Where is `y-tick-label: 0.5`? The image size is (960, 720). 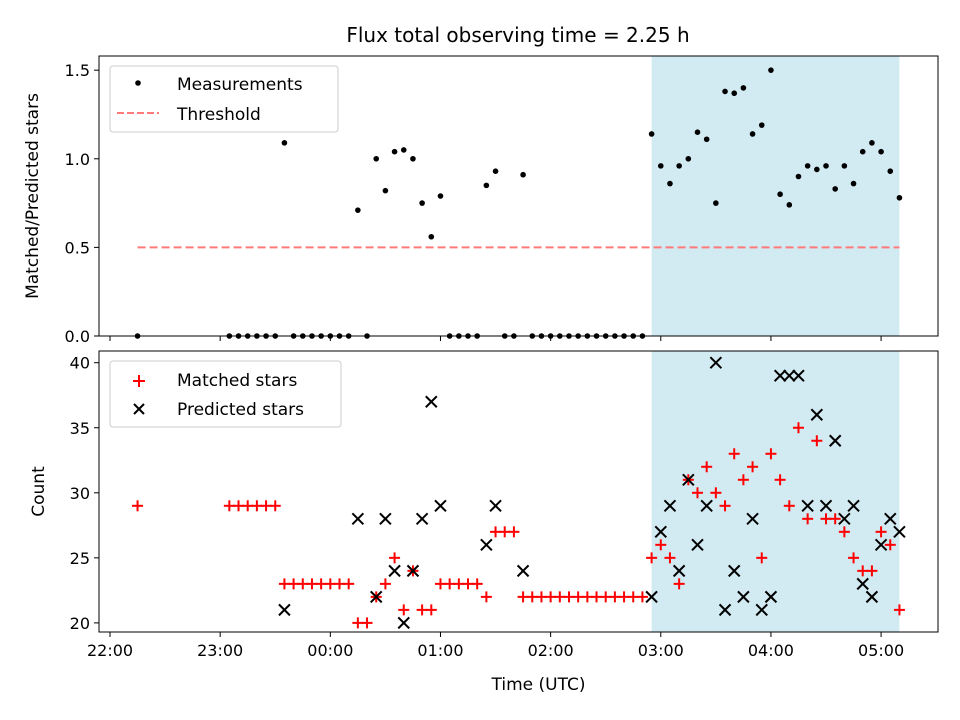
y-tick-label: 0.5 is located at coordinates (77, 247).